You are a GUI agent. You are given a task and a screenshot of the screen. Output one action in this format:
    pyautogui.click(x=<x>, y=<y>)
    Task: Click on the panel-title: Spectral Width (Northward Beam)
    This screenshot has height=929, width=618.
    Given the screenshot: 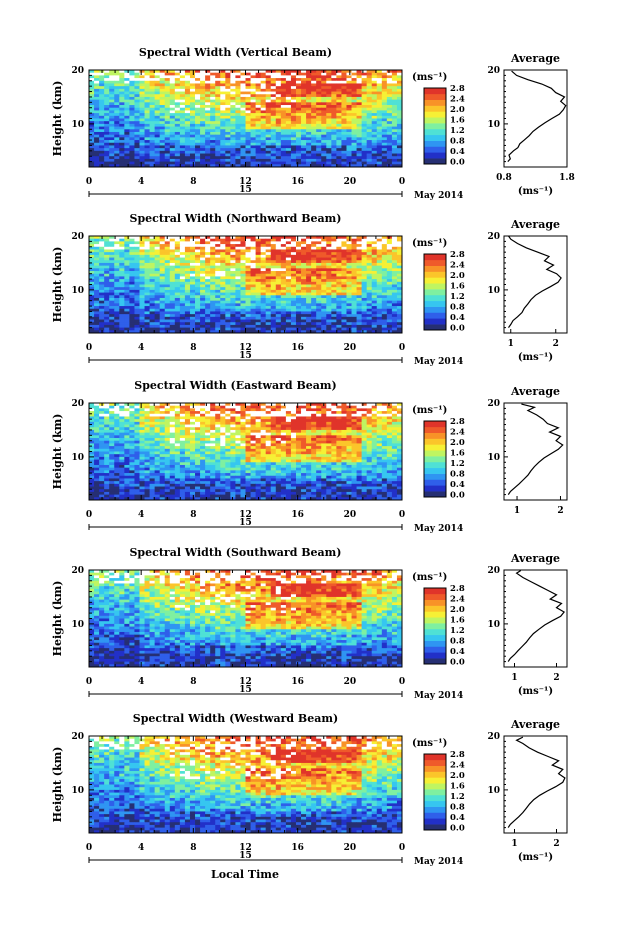 What is the action you would take?
    pyautogui.click(x=236, y=218)
    